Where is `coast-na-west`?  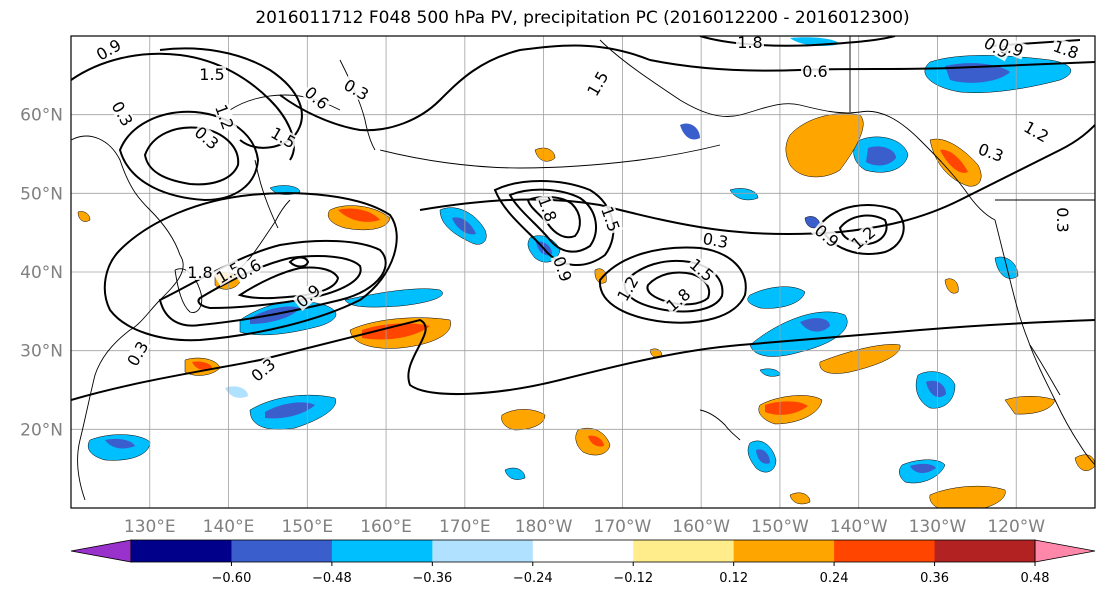
coast-na-west is located at coordinates (1044, 342).